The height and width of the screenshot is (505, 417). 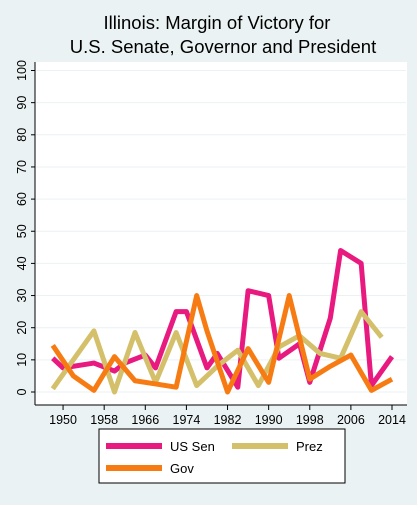 I want to click on chart-subtitle: U.S. Senate, Governor and President, so click(x=223, y=46).